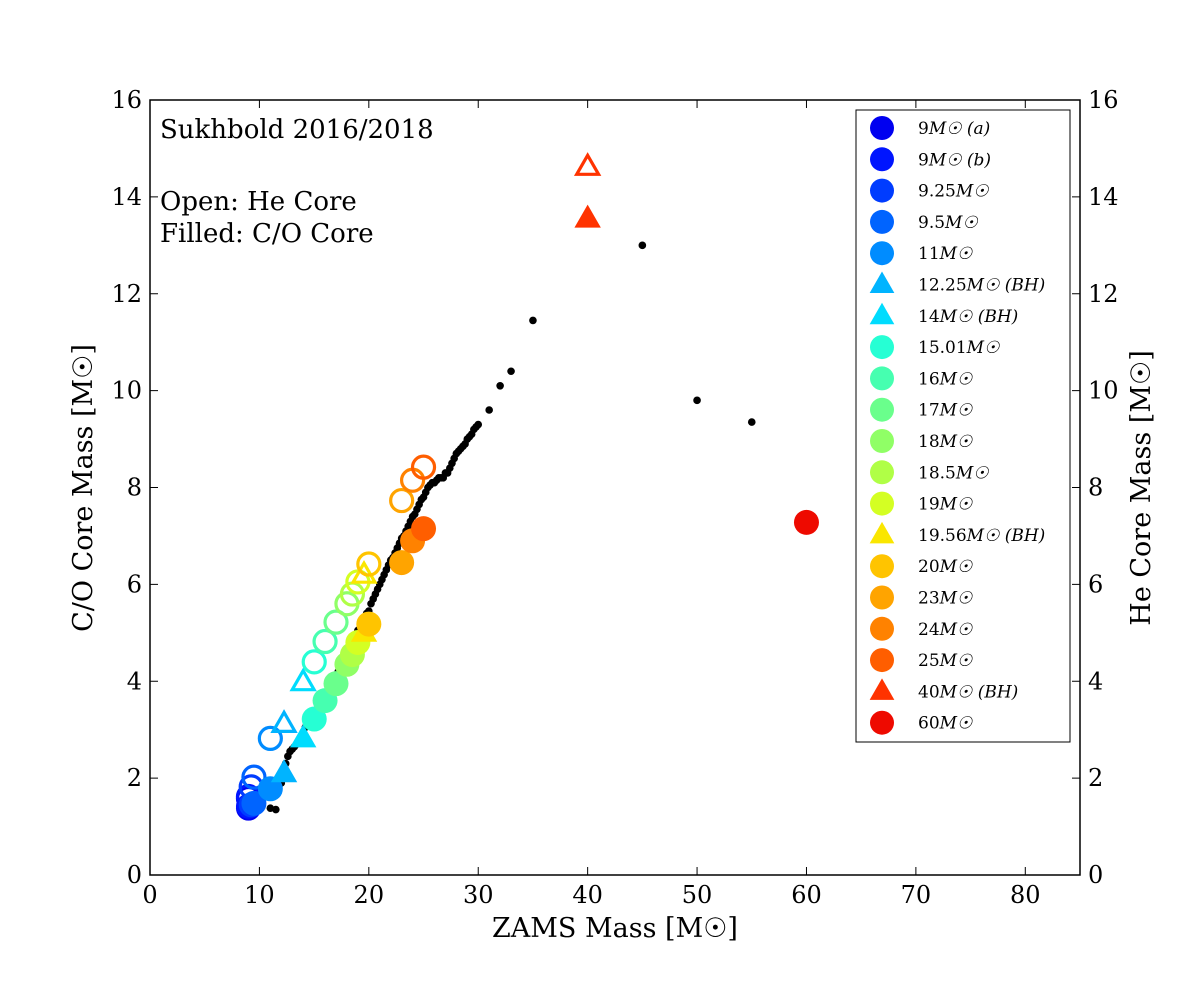 The width and height of the screenshot is (1200, 1000). I want to click on y-tick-label-left: 8, so click(134, 488).